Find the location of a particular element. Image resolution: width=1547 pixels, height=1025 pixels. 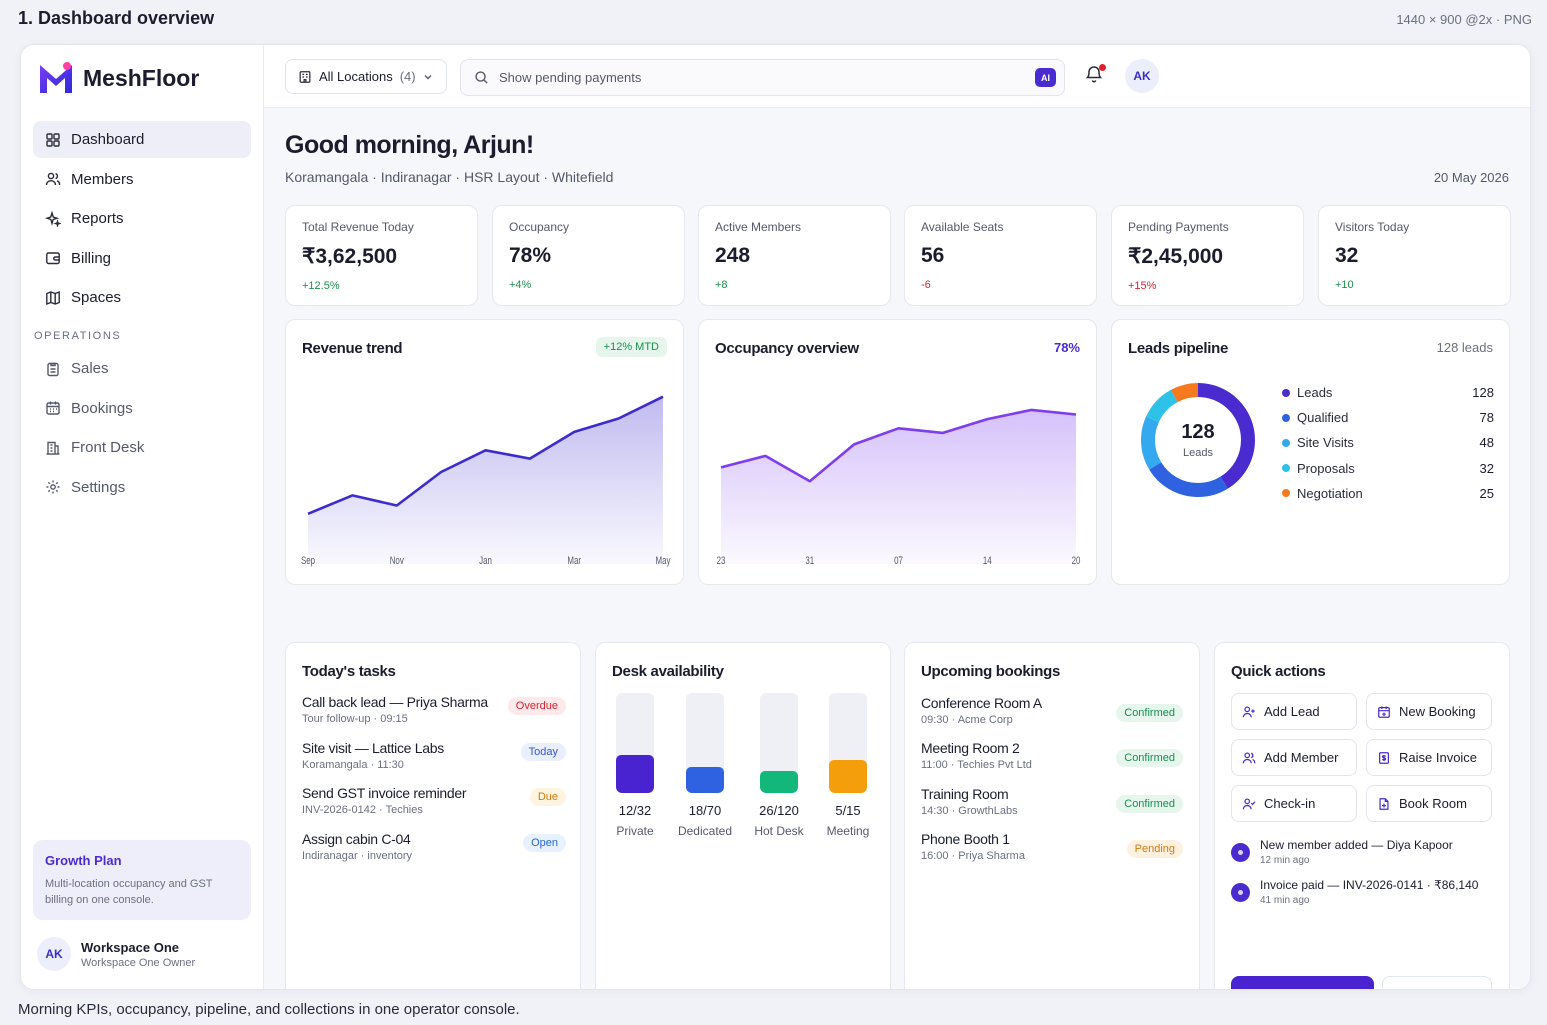

chevron-down-icon is located at coordinates (428, 76).